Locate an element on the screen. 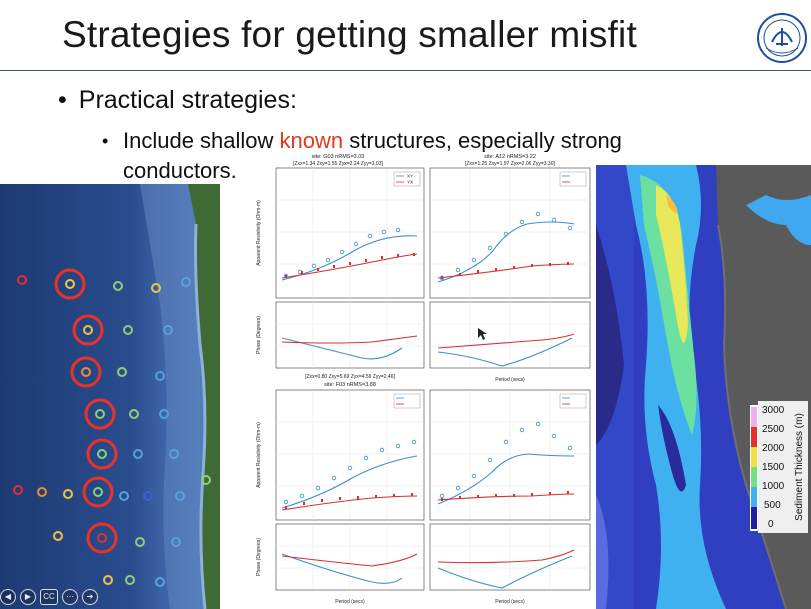 This screenshot has width=811, height=609. colorbar-tick-2500: 2500 is located at coordinates (773, 429).